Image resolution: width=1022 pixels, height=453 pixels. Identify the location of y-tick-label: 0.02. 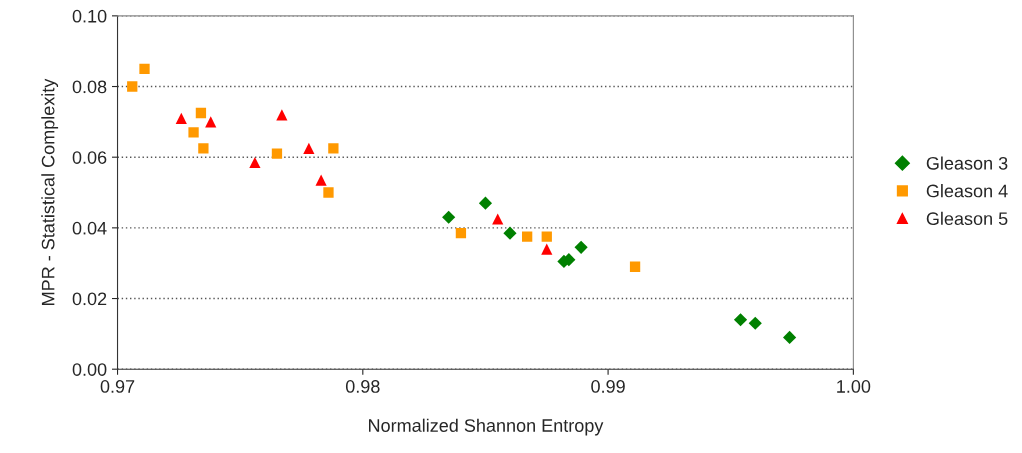
(89, 299).